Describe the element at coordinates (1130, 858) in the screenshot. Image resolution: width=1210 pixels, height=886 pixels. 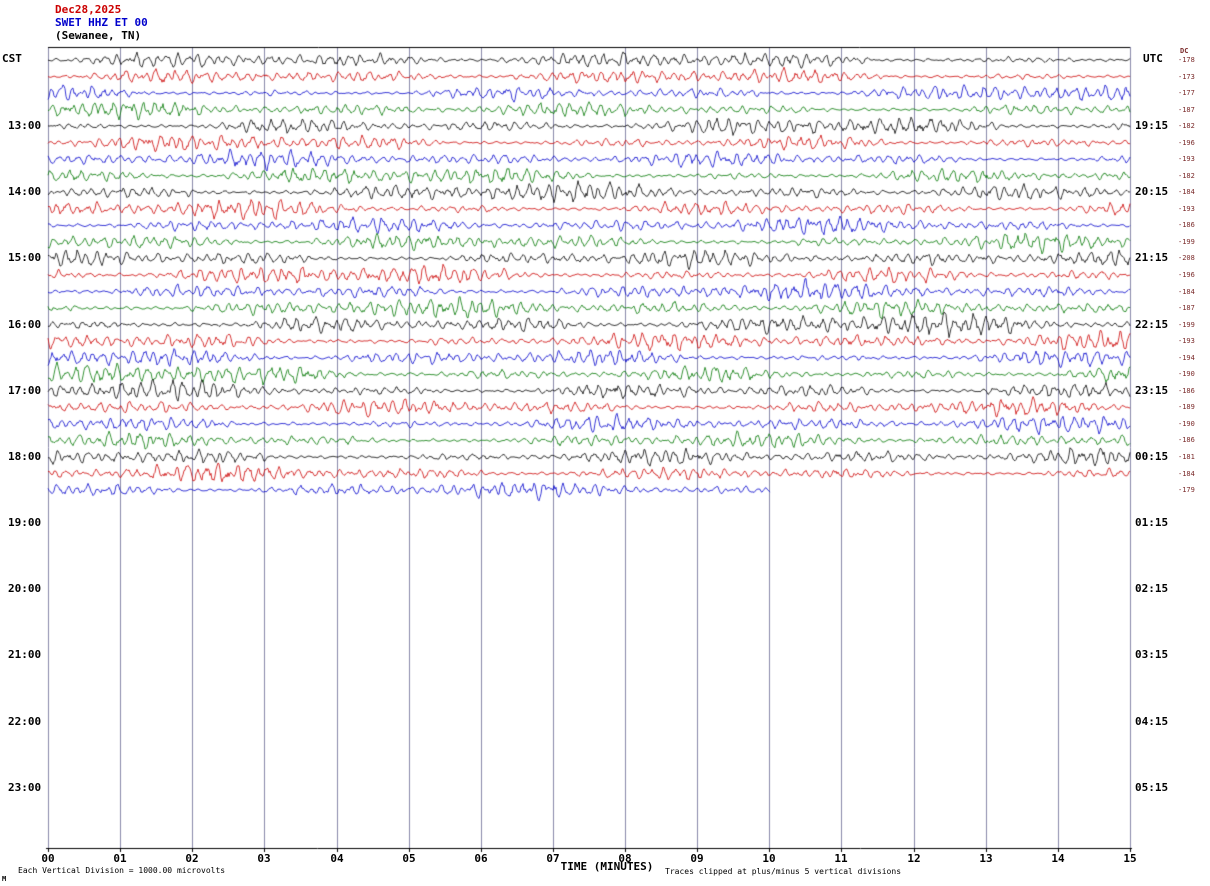
I see `x-tick-label: 15` at that location.